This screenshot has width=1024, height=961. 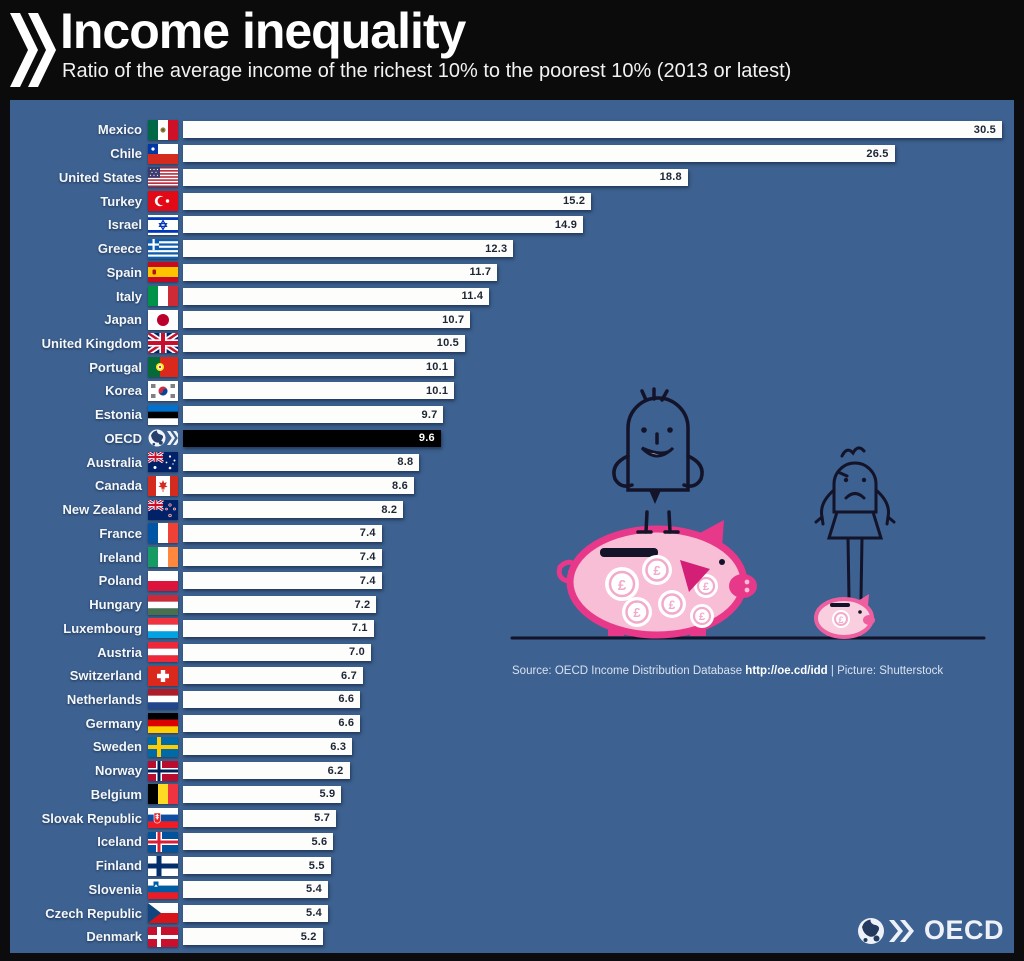 I want to click on page-title: Income inequality, so click(x=263, y=31).